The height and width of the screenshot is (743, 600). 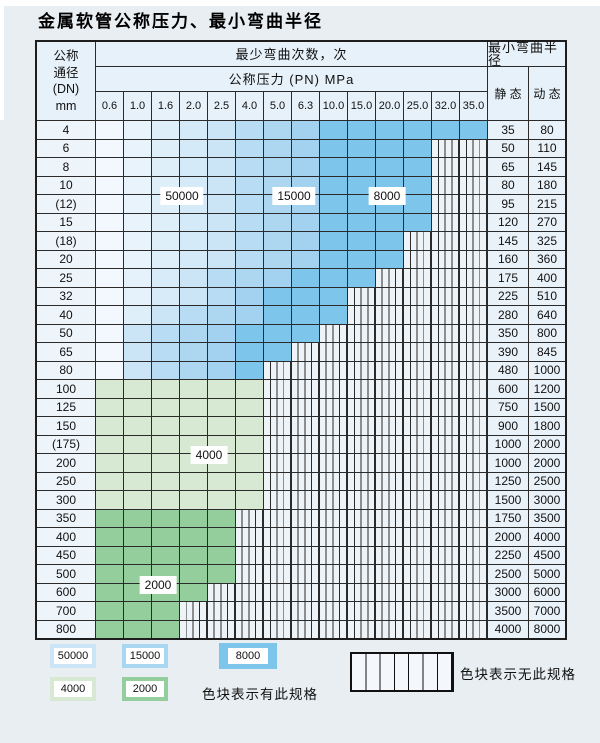 I want to click on page-title: 金属软管公称压力、最小弯曲半径, so click(x=180, y=21).